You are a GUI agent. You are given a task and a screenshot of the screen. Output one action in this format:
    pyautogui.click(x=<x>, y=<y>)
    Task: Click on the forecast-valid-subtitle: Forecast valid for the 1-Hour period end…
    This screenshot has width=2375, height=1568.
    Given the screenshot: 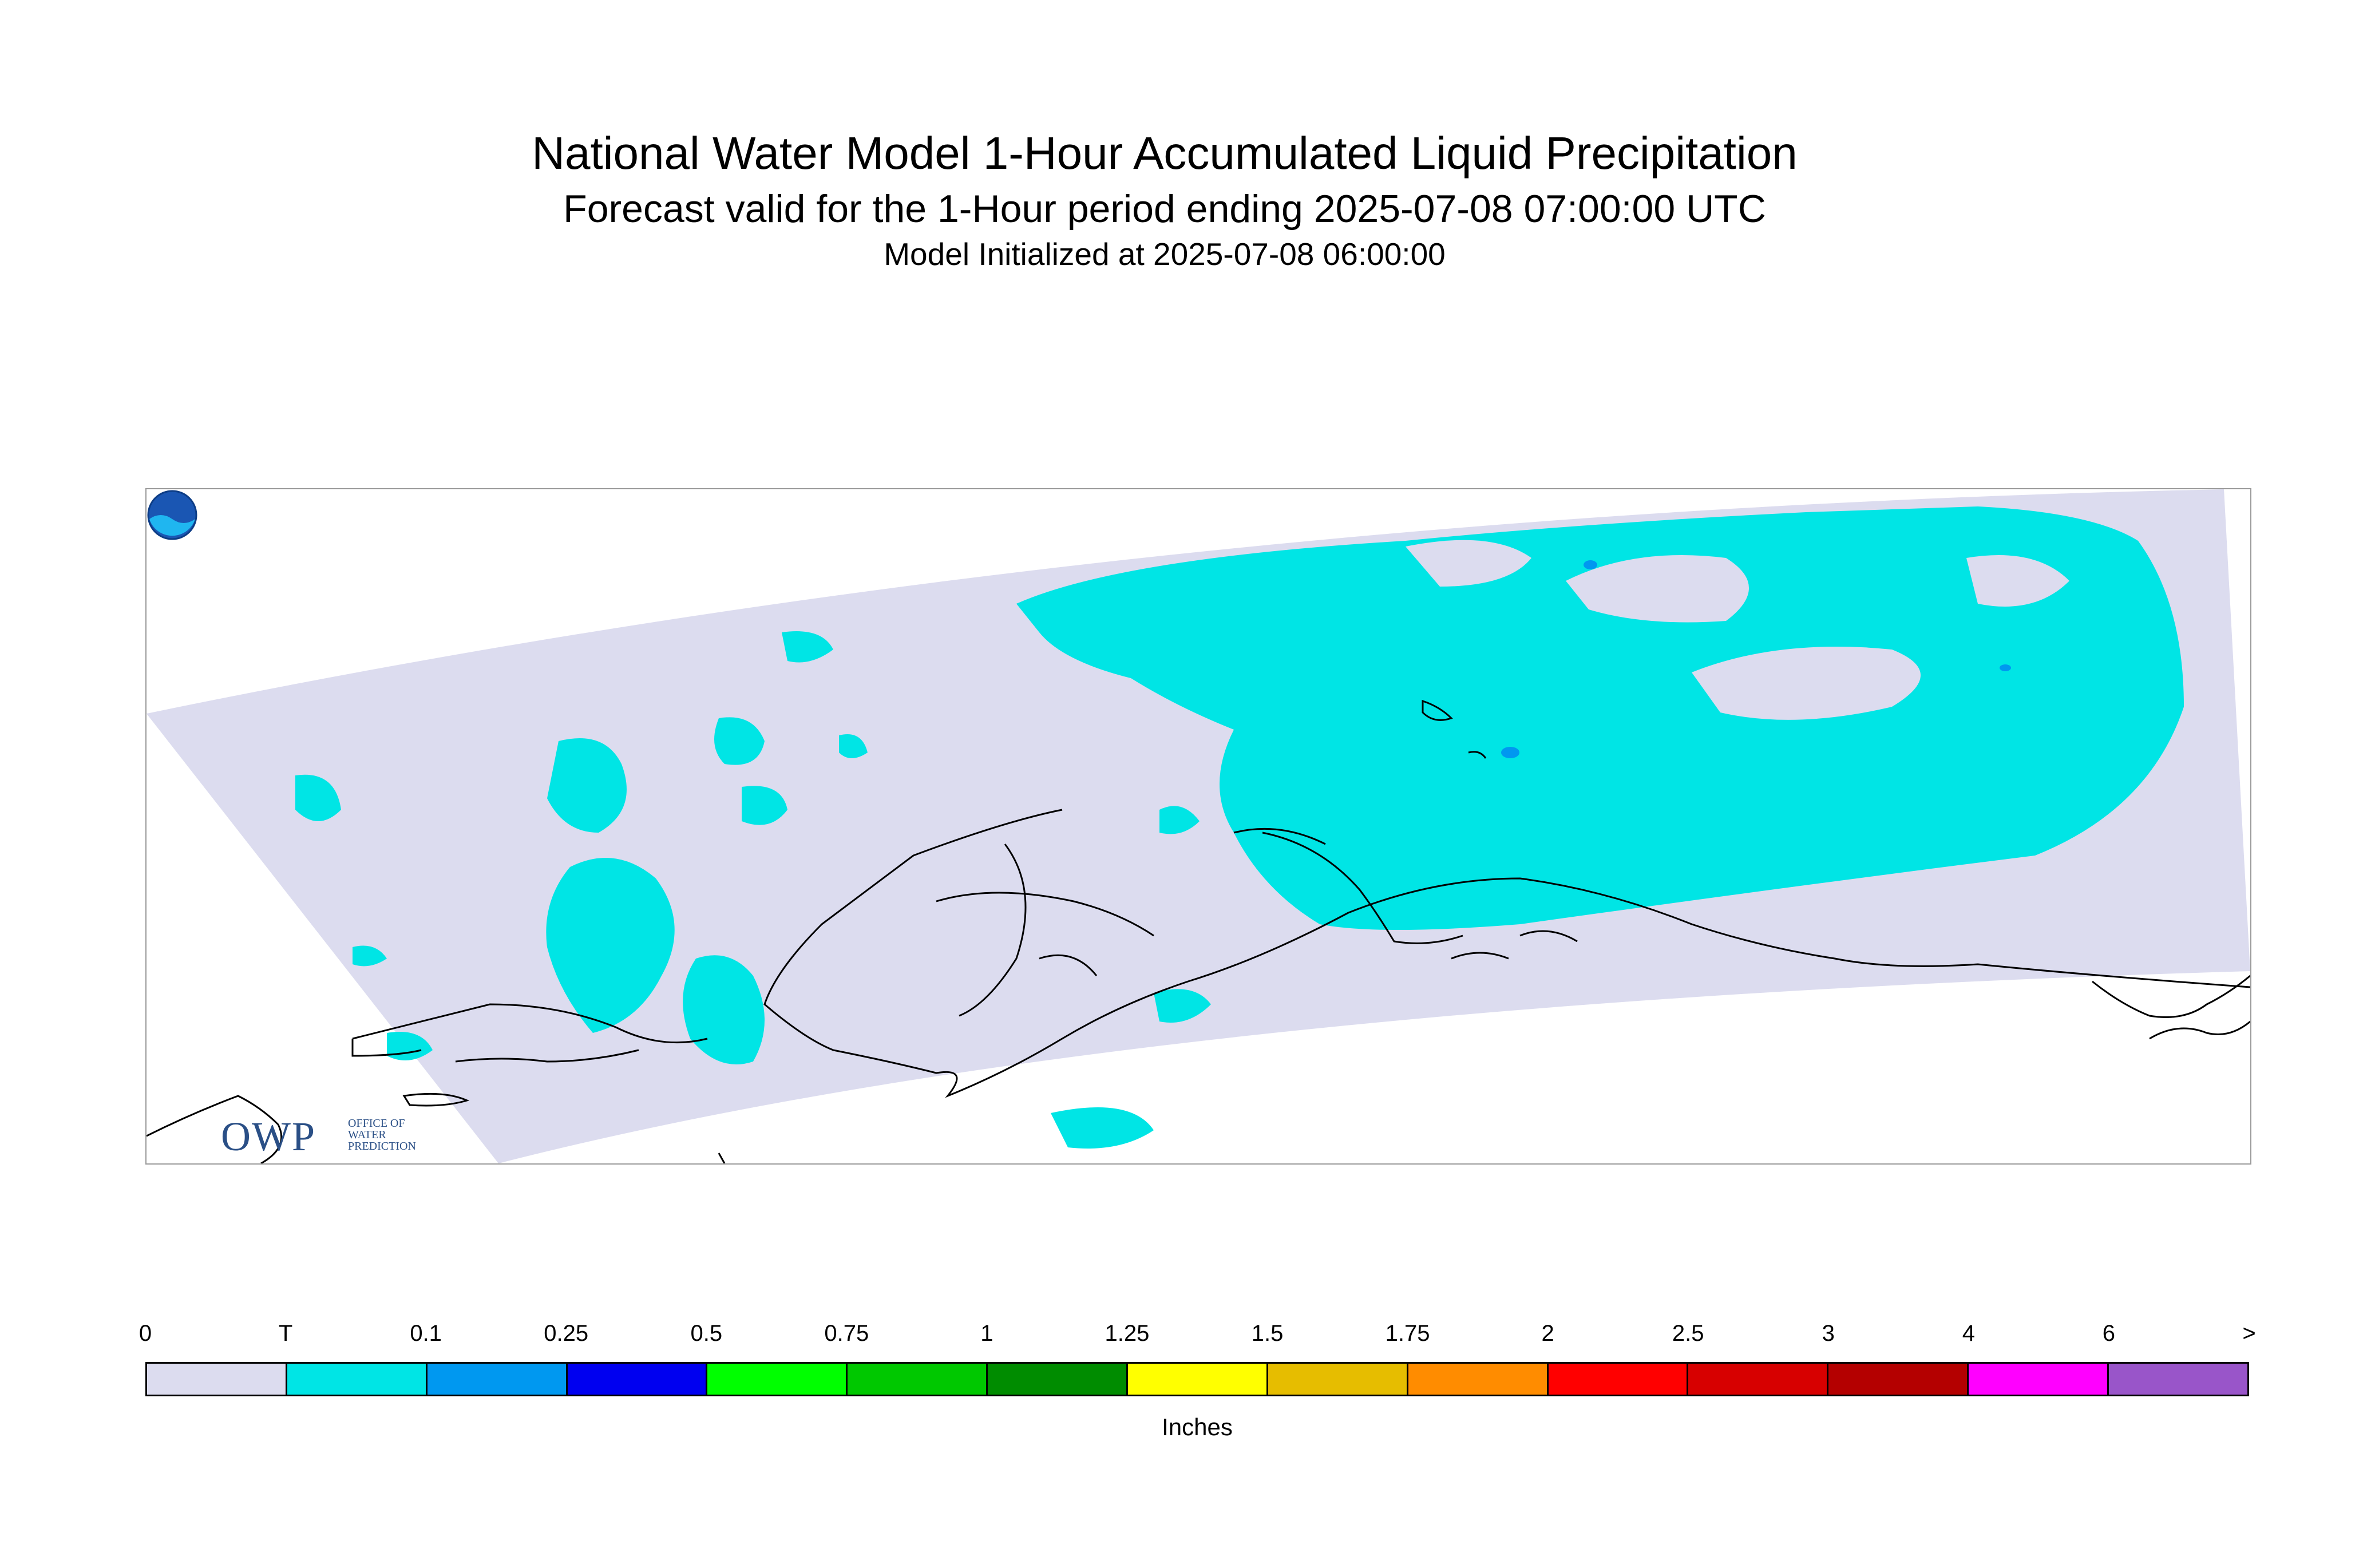 What is the action you would take?
    pyautogui.click(x=1164, y=209)
    